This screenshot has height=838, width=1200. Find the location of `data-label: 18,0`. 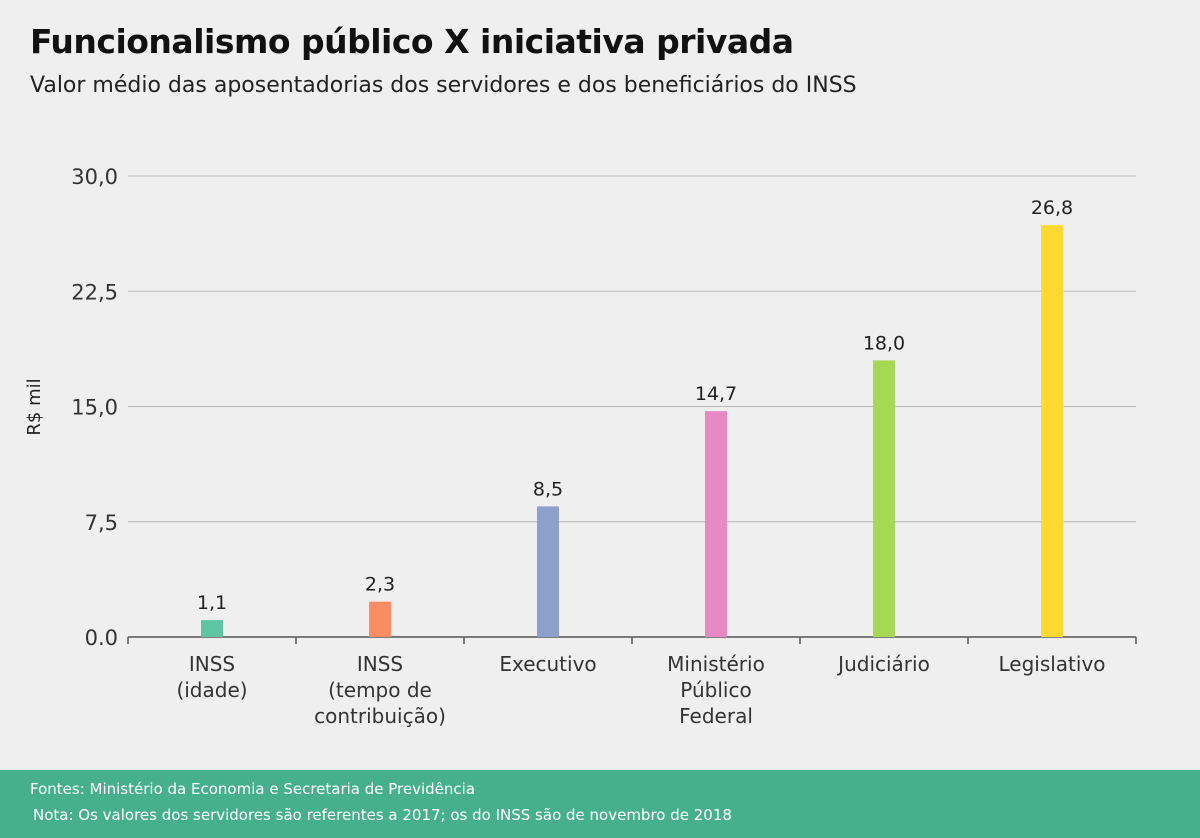

data-label: 18,0 is located at coordinates (884, 343).